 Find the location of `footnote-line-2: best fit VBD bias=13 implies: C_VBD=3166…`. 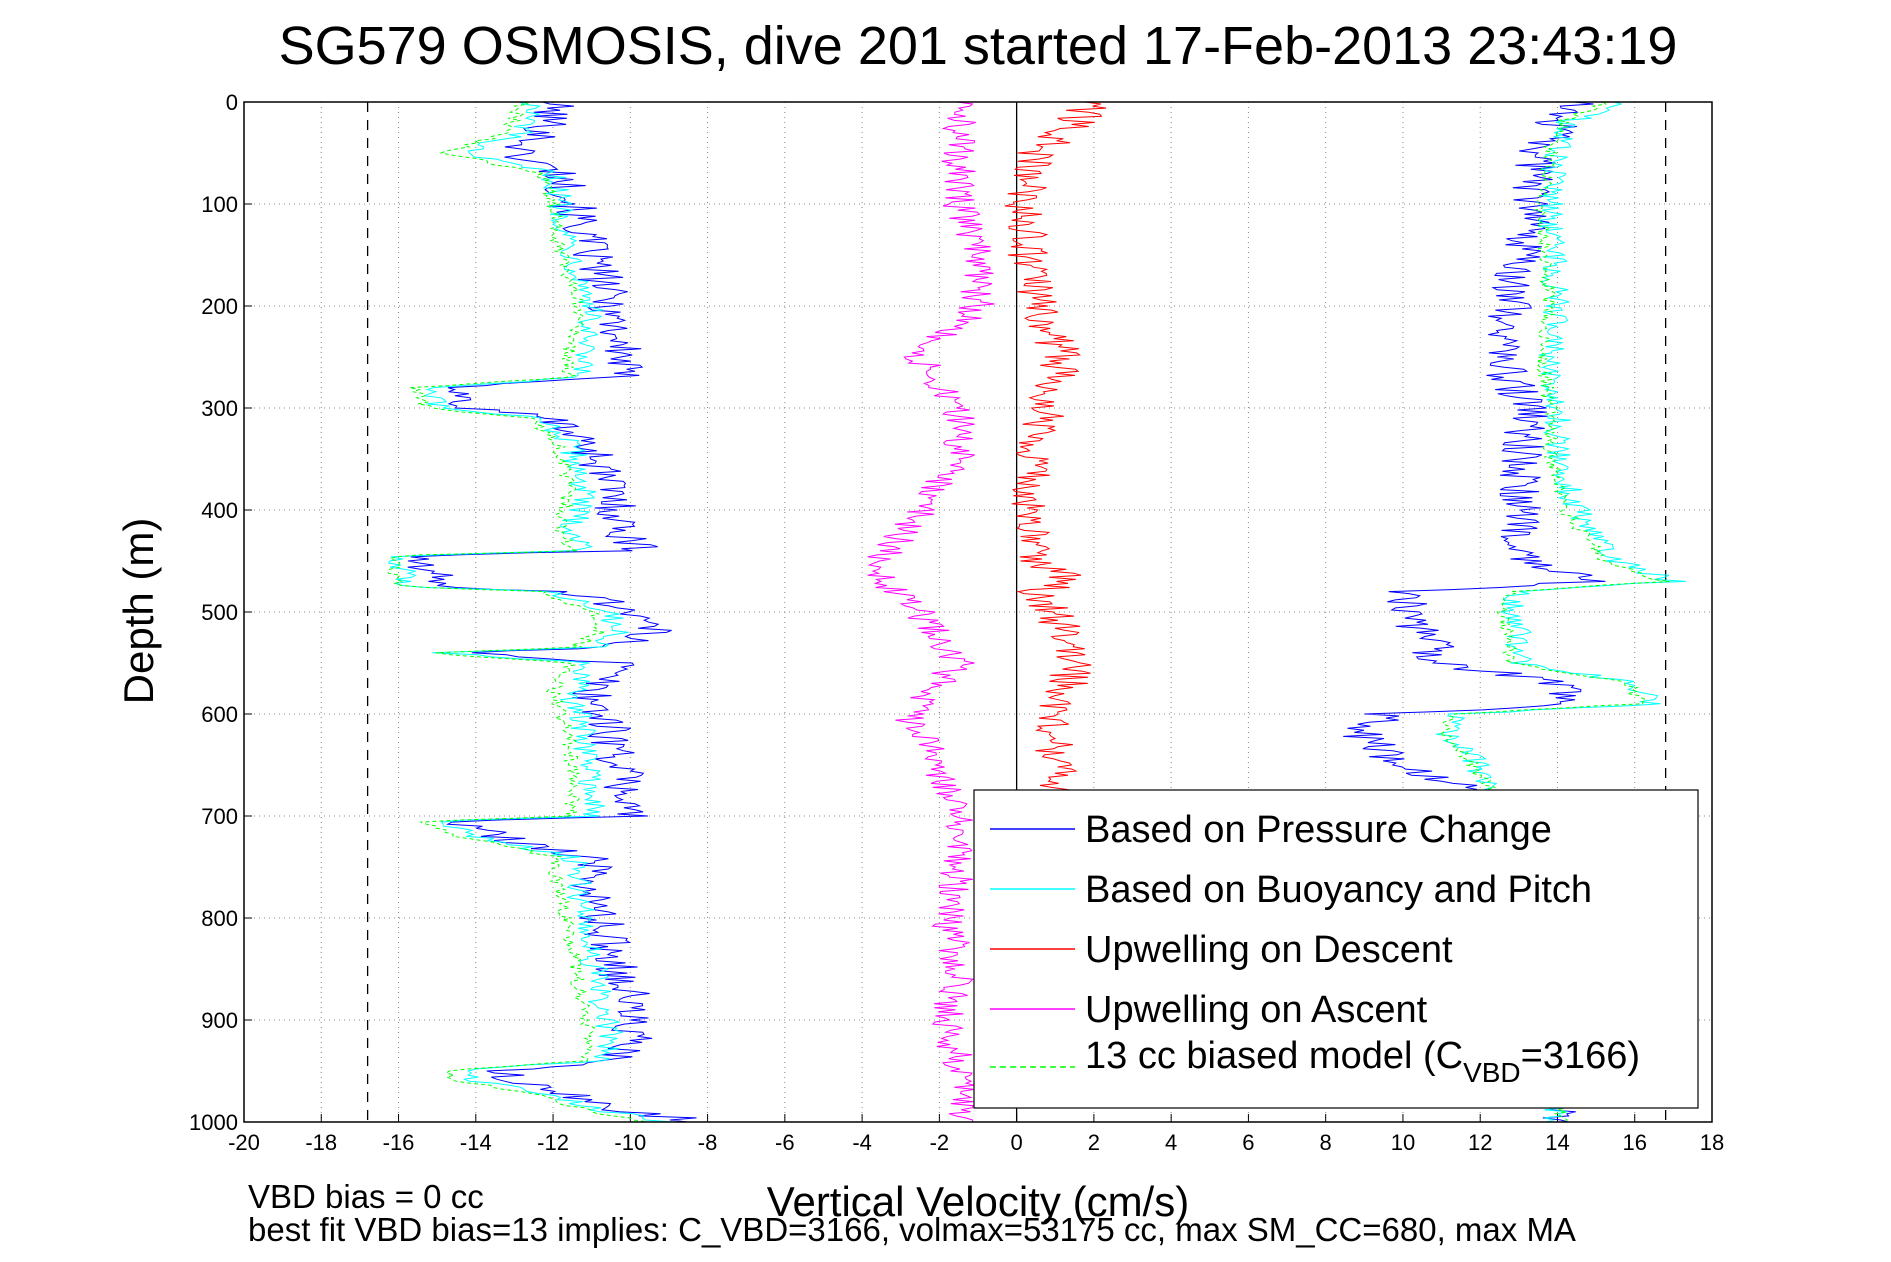

footnote-line-2: best fit VBD bias=13 implies: C_VBD=3166… is located at coordinates (912, 1229).